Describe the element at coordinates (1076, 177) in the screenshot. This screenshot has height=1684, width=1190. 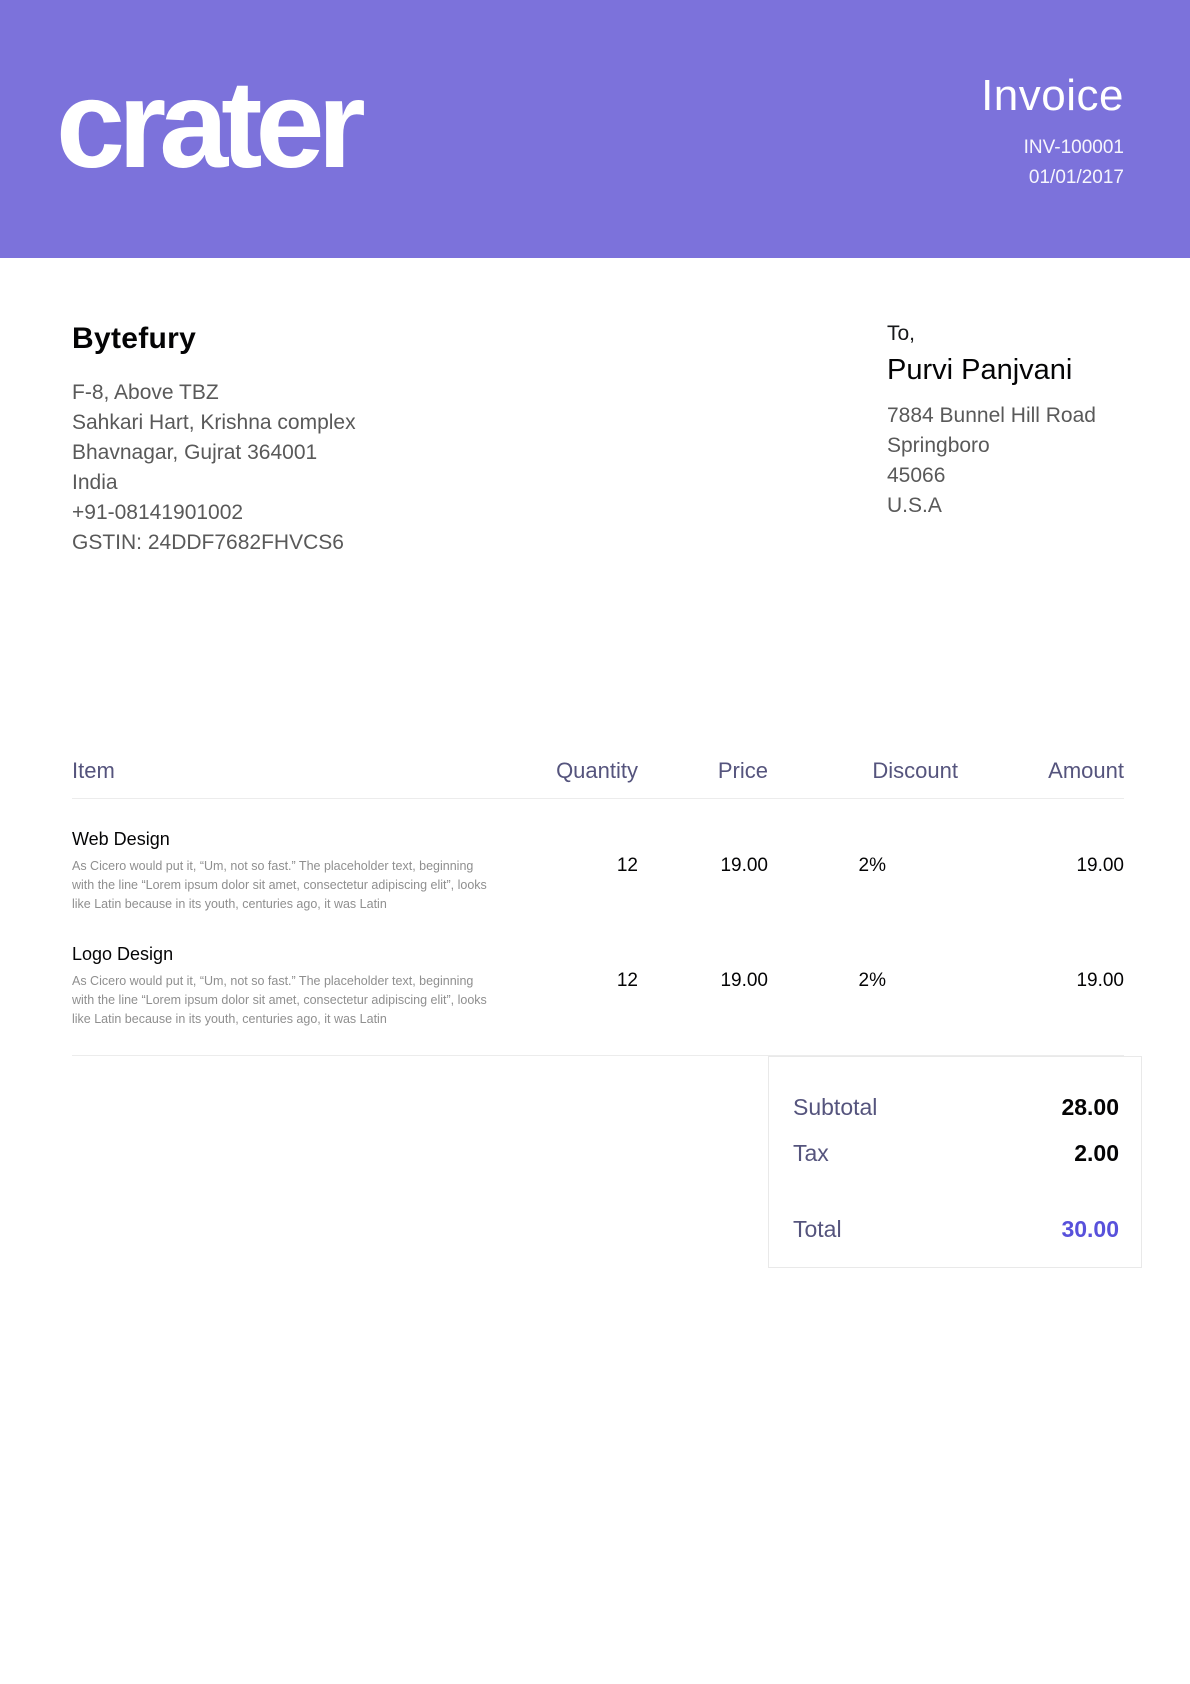
I see `invoice-date: 01/01/2017` at that location.